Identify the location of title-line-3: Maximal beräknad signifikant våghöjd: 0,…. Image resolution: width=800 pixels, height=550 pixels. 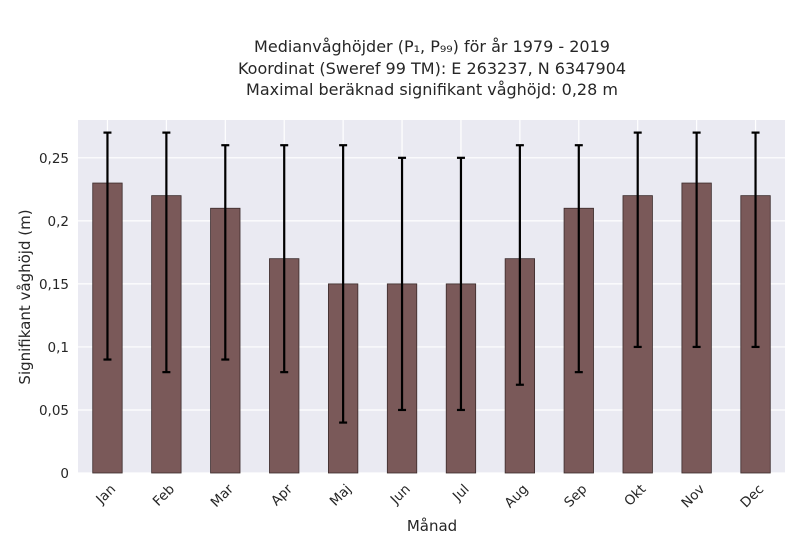
(432, 89).